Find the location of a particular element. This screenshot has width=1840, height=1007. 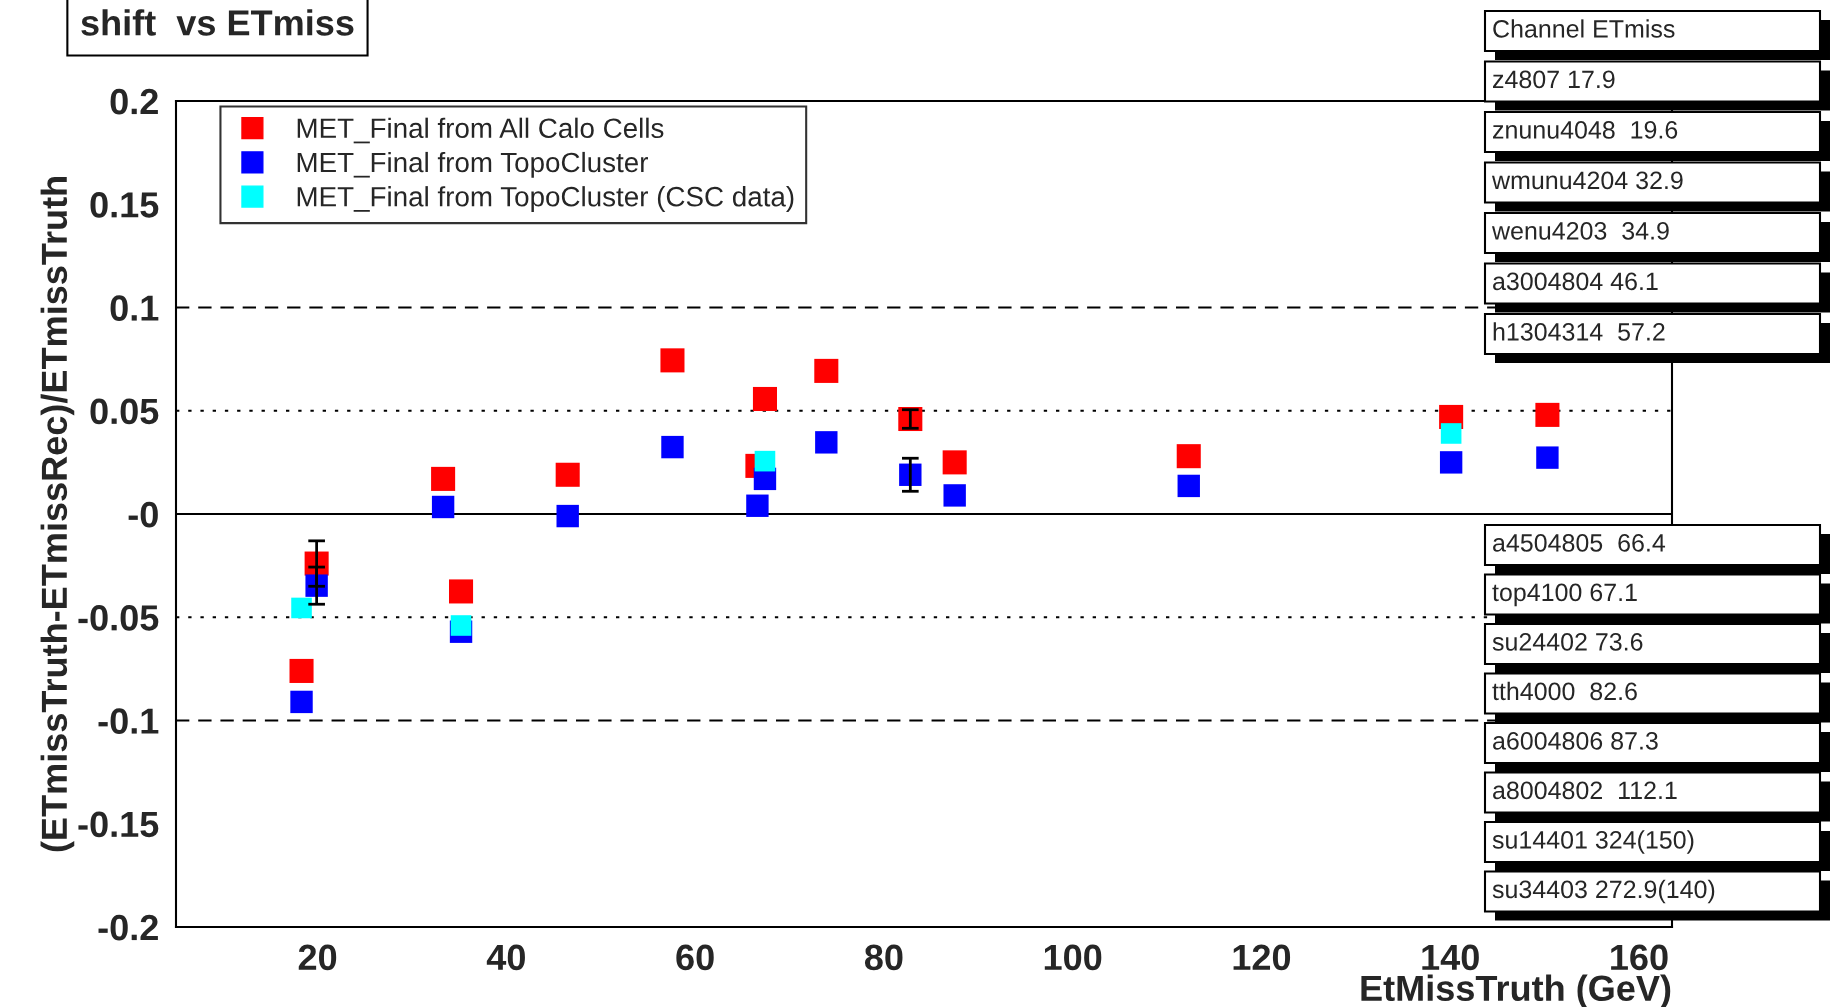

text: Channel ETmiss is located at coordinates (1584, 28).